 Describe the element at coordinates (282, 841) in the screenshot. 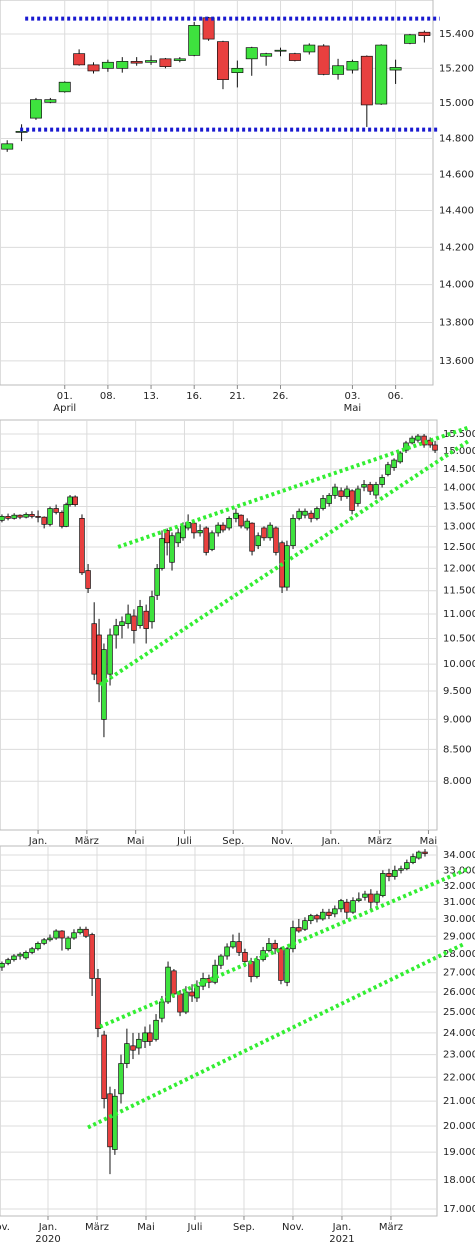

I see `x-tick-label: Nov.` at that location.